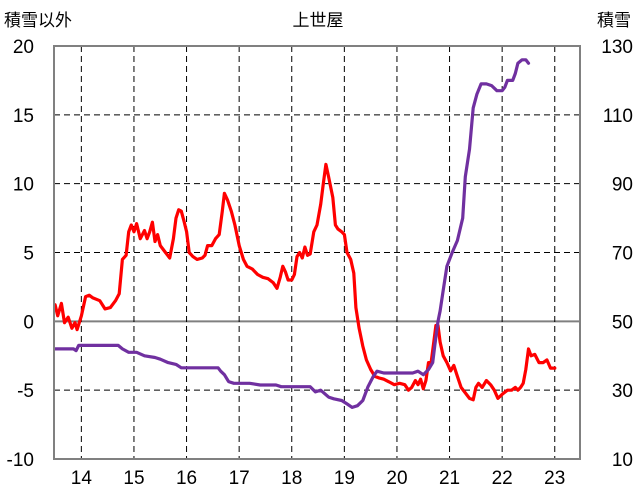 The image size is (636, 501). I want to click on x-tick-label: 15, so click(133, 478).